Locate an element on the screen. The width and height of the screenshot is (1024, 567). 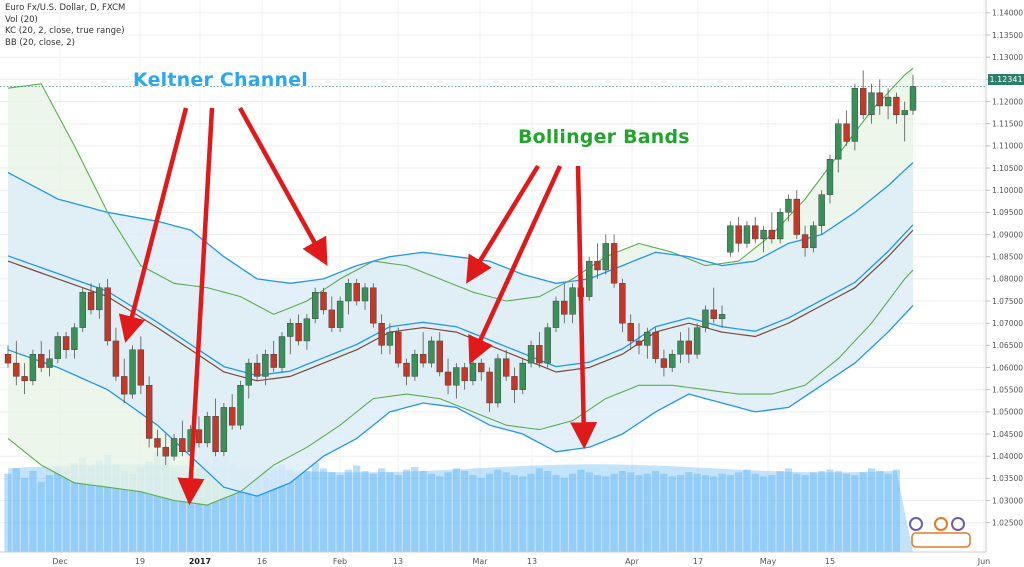
price-tick-label: 1.03000 is located at coordinates (1007, 500).